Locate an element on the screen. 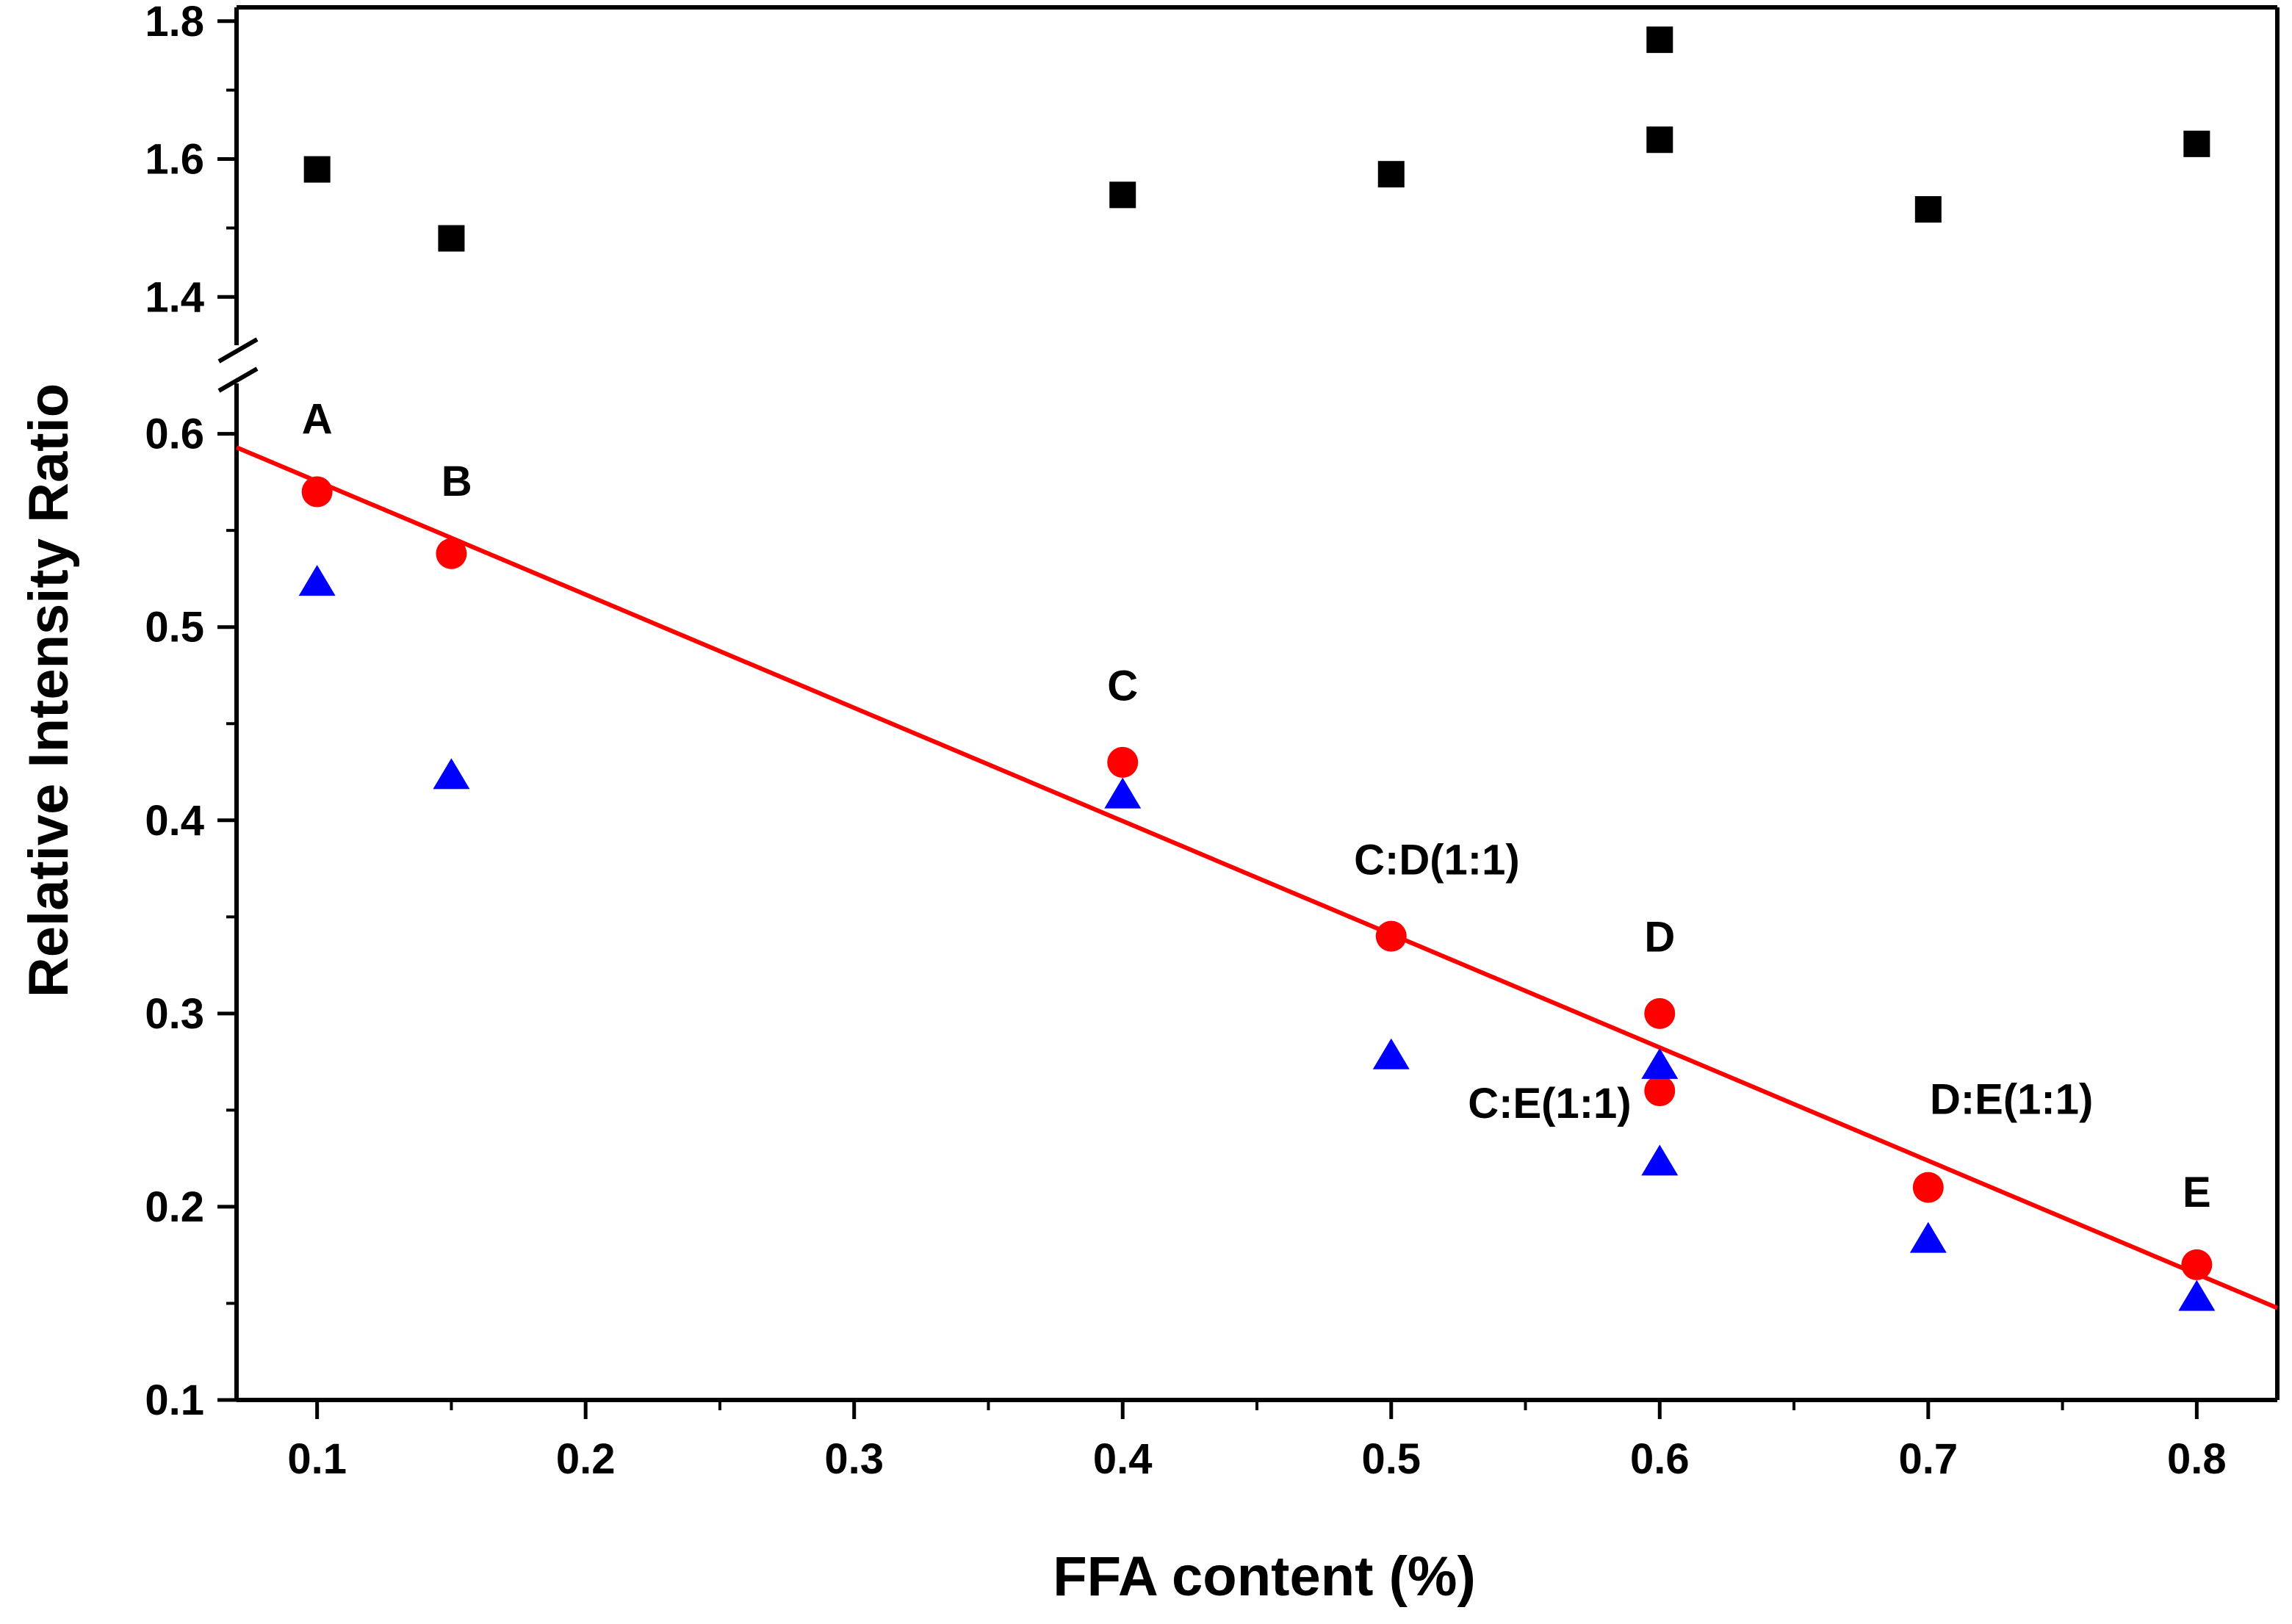 This screenshot has width=2292, height=1624. point-annotation: C:E(1:1) is located at coordinates (1550, 1103).